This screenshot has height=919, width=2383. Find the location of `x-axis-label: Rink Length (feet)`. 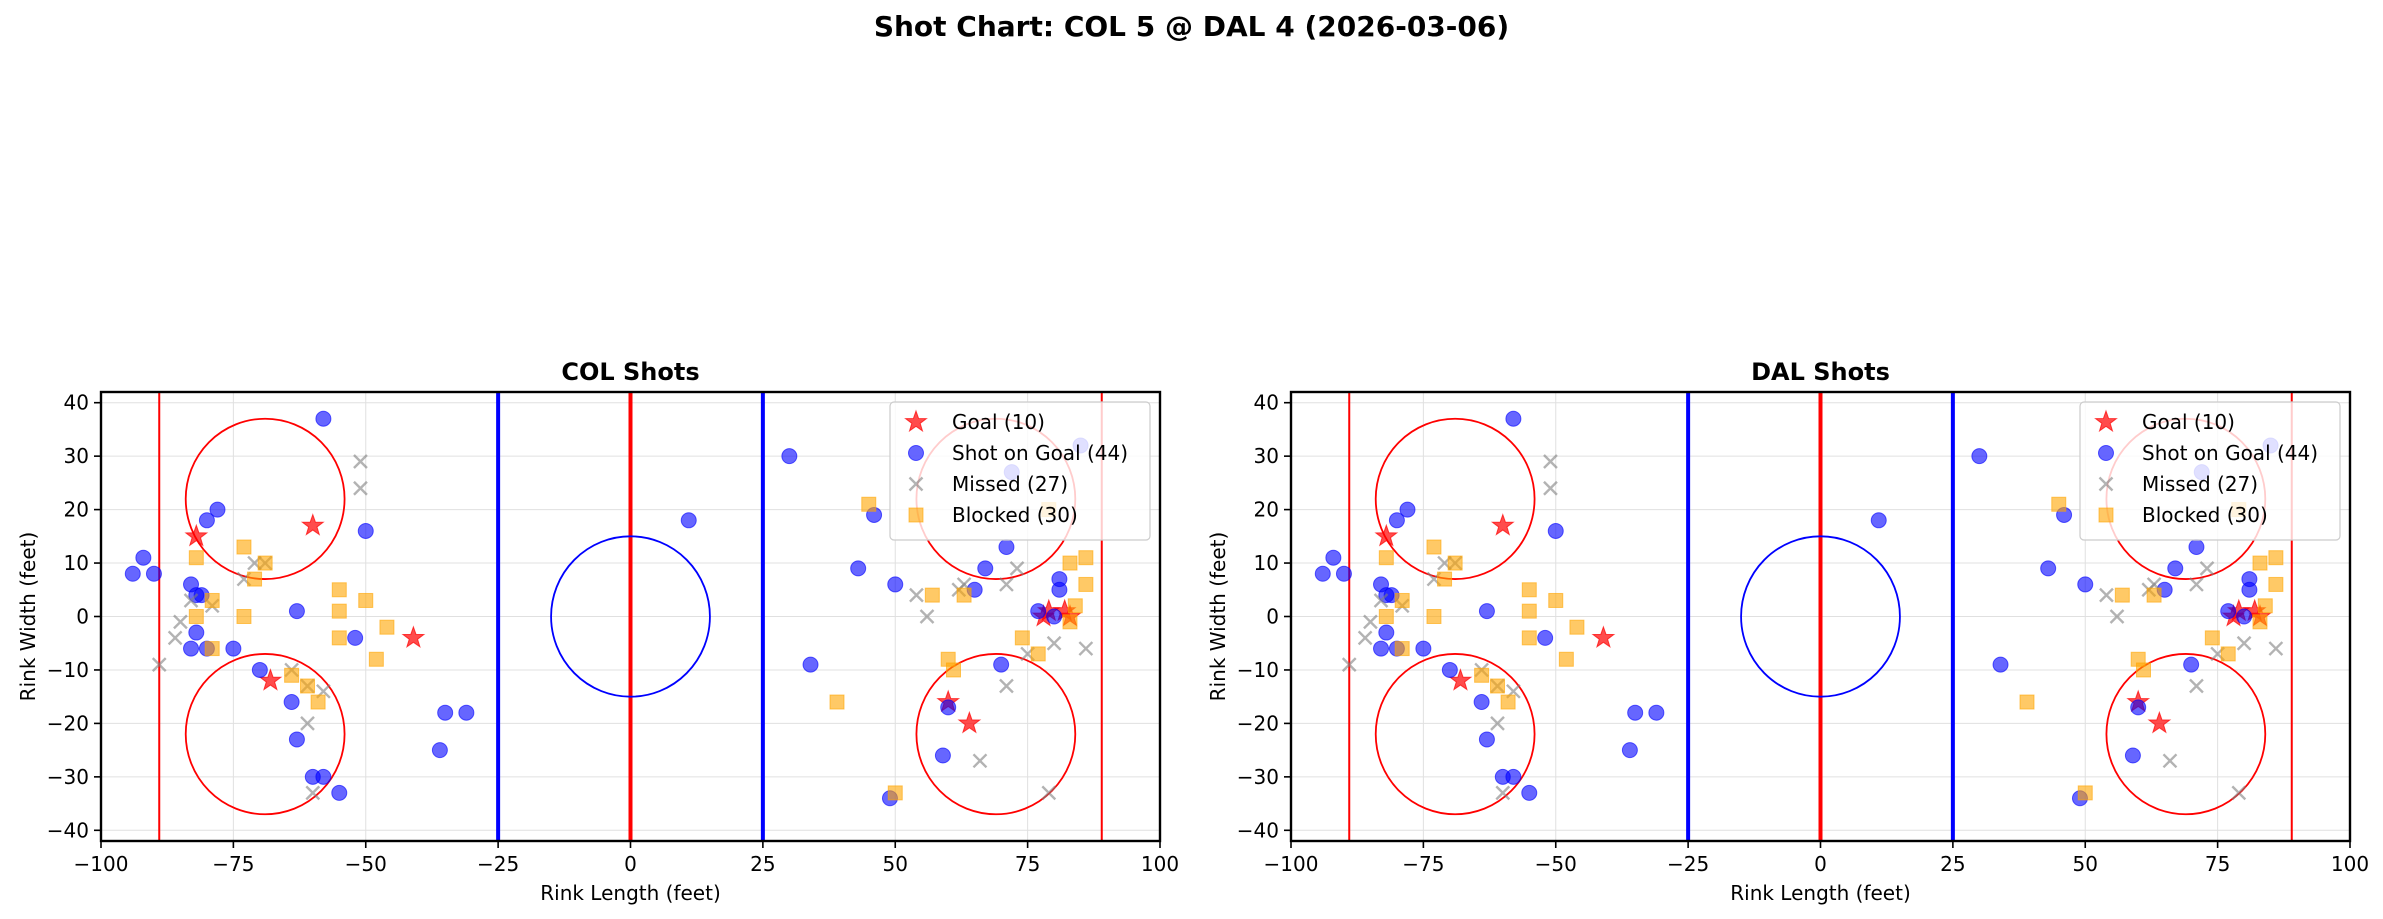

x-axis-label: Rink Length (feet) is located at coordinates (1820, 893).